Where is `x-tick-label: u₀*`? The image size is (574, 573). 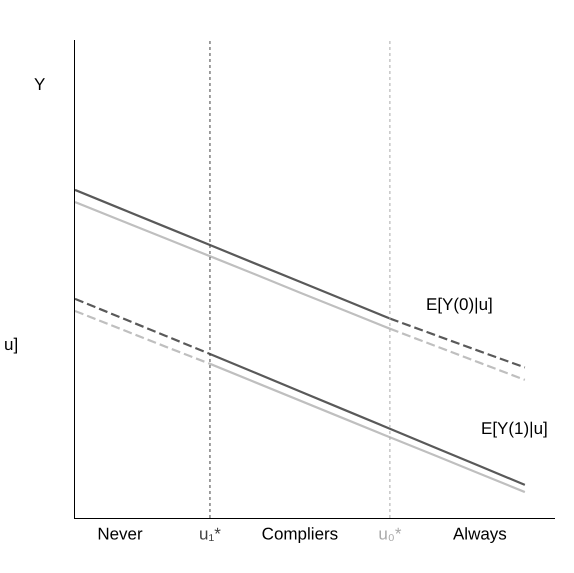
x-tick-label: u₀* is located at coordinates (390, 534).